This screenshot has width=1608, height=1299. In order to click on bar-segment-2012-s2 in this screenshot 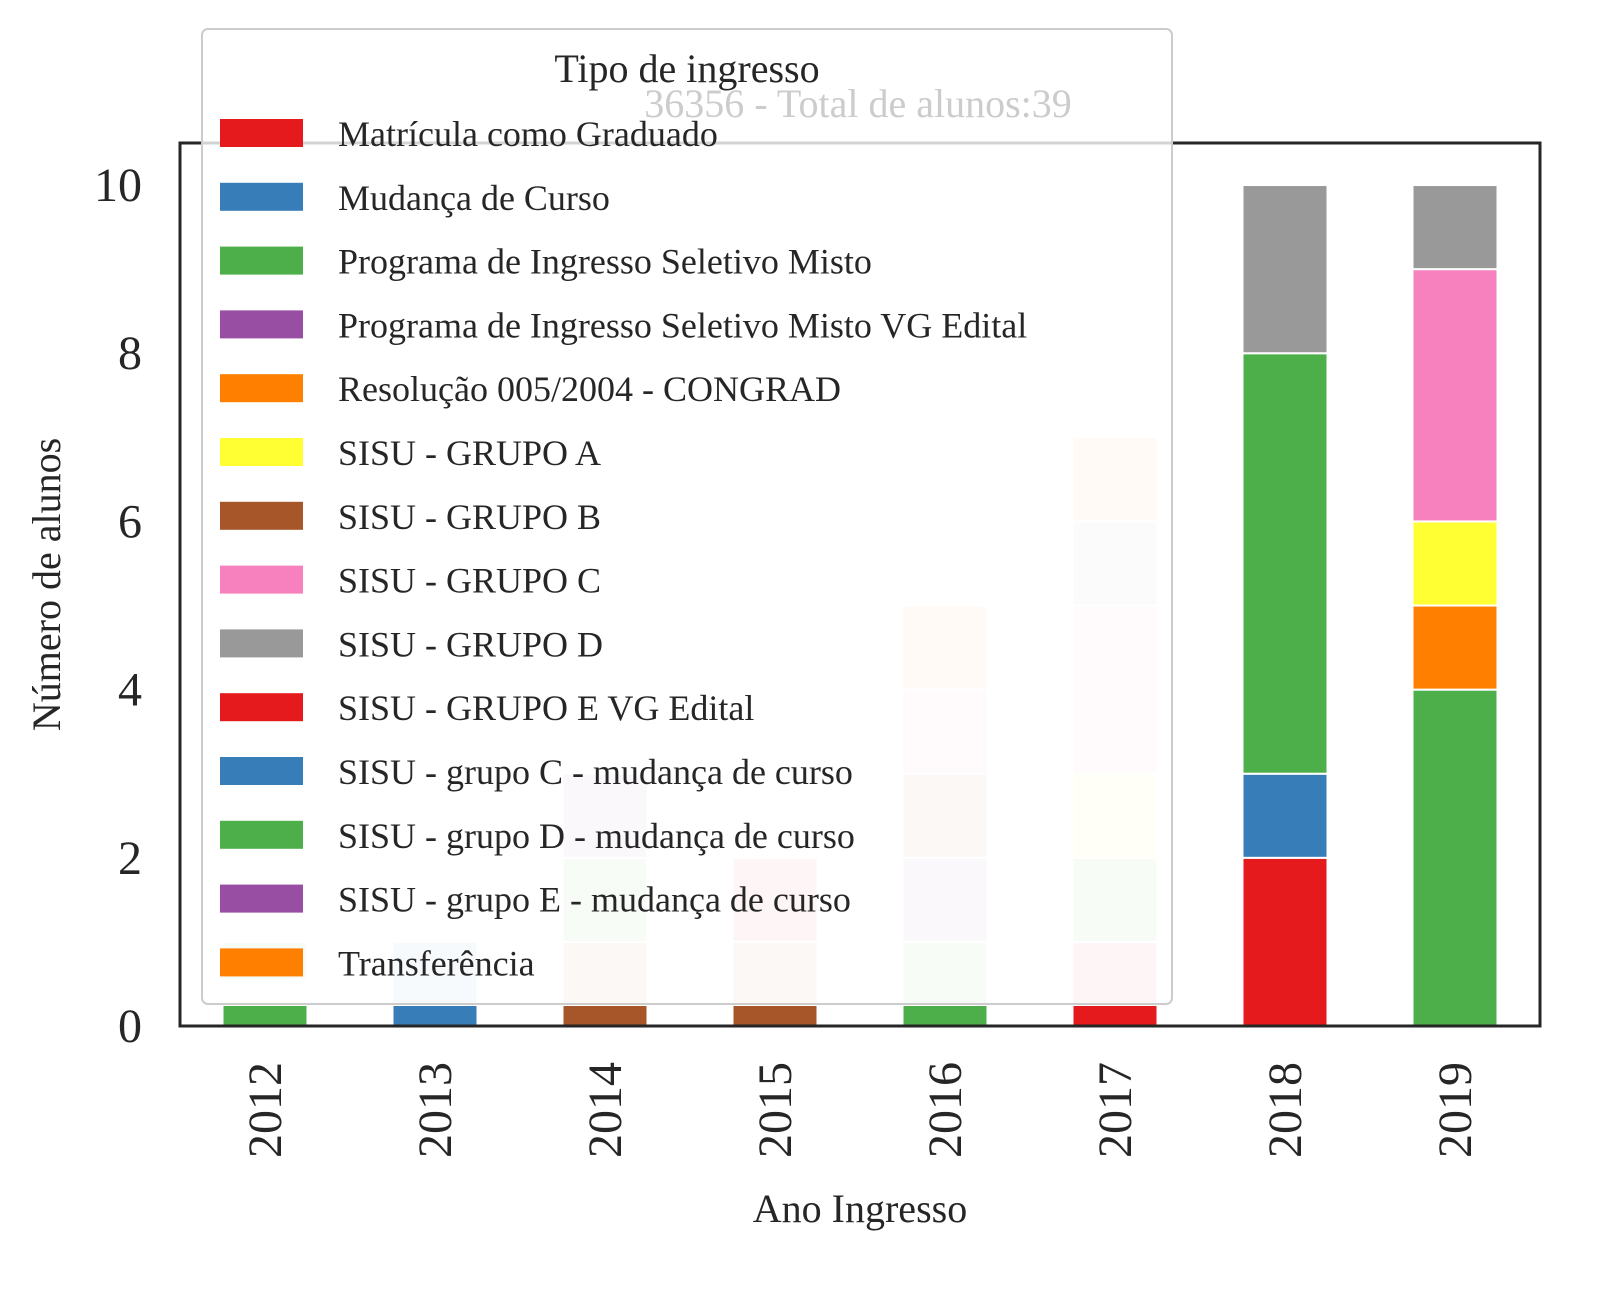, I will do `click(265, 1015)`.